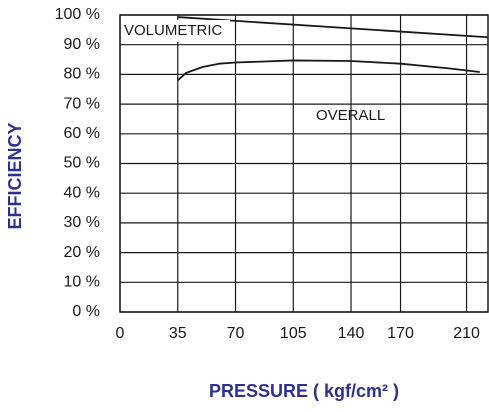 This screenshot has width=489, height=412. What do you see at coordinates (178, 333) in the screenshot?
I see `x-tick-label: 35` at bounding box center [178, 333].